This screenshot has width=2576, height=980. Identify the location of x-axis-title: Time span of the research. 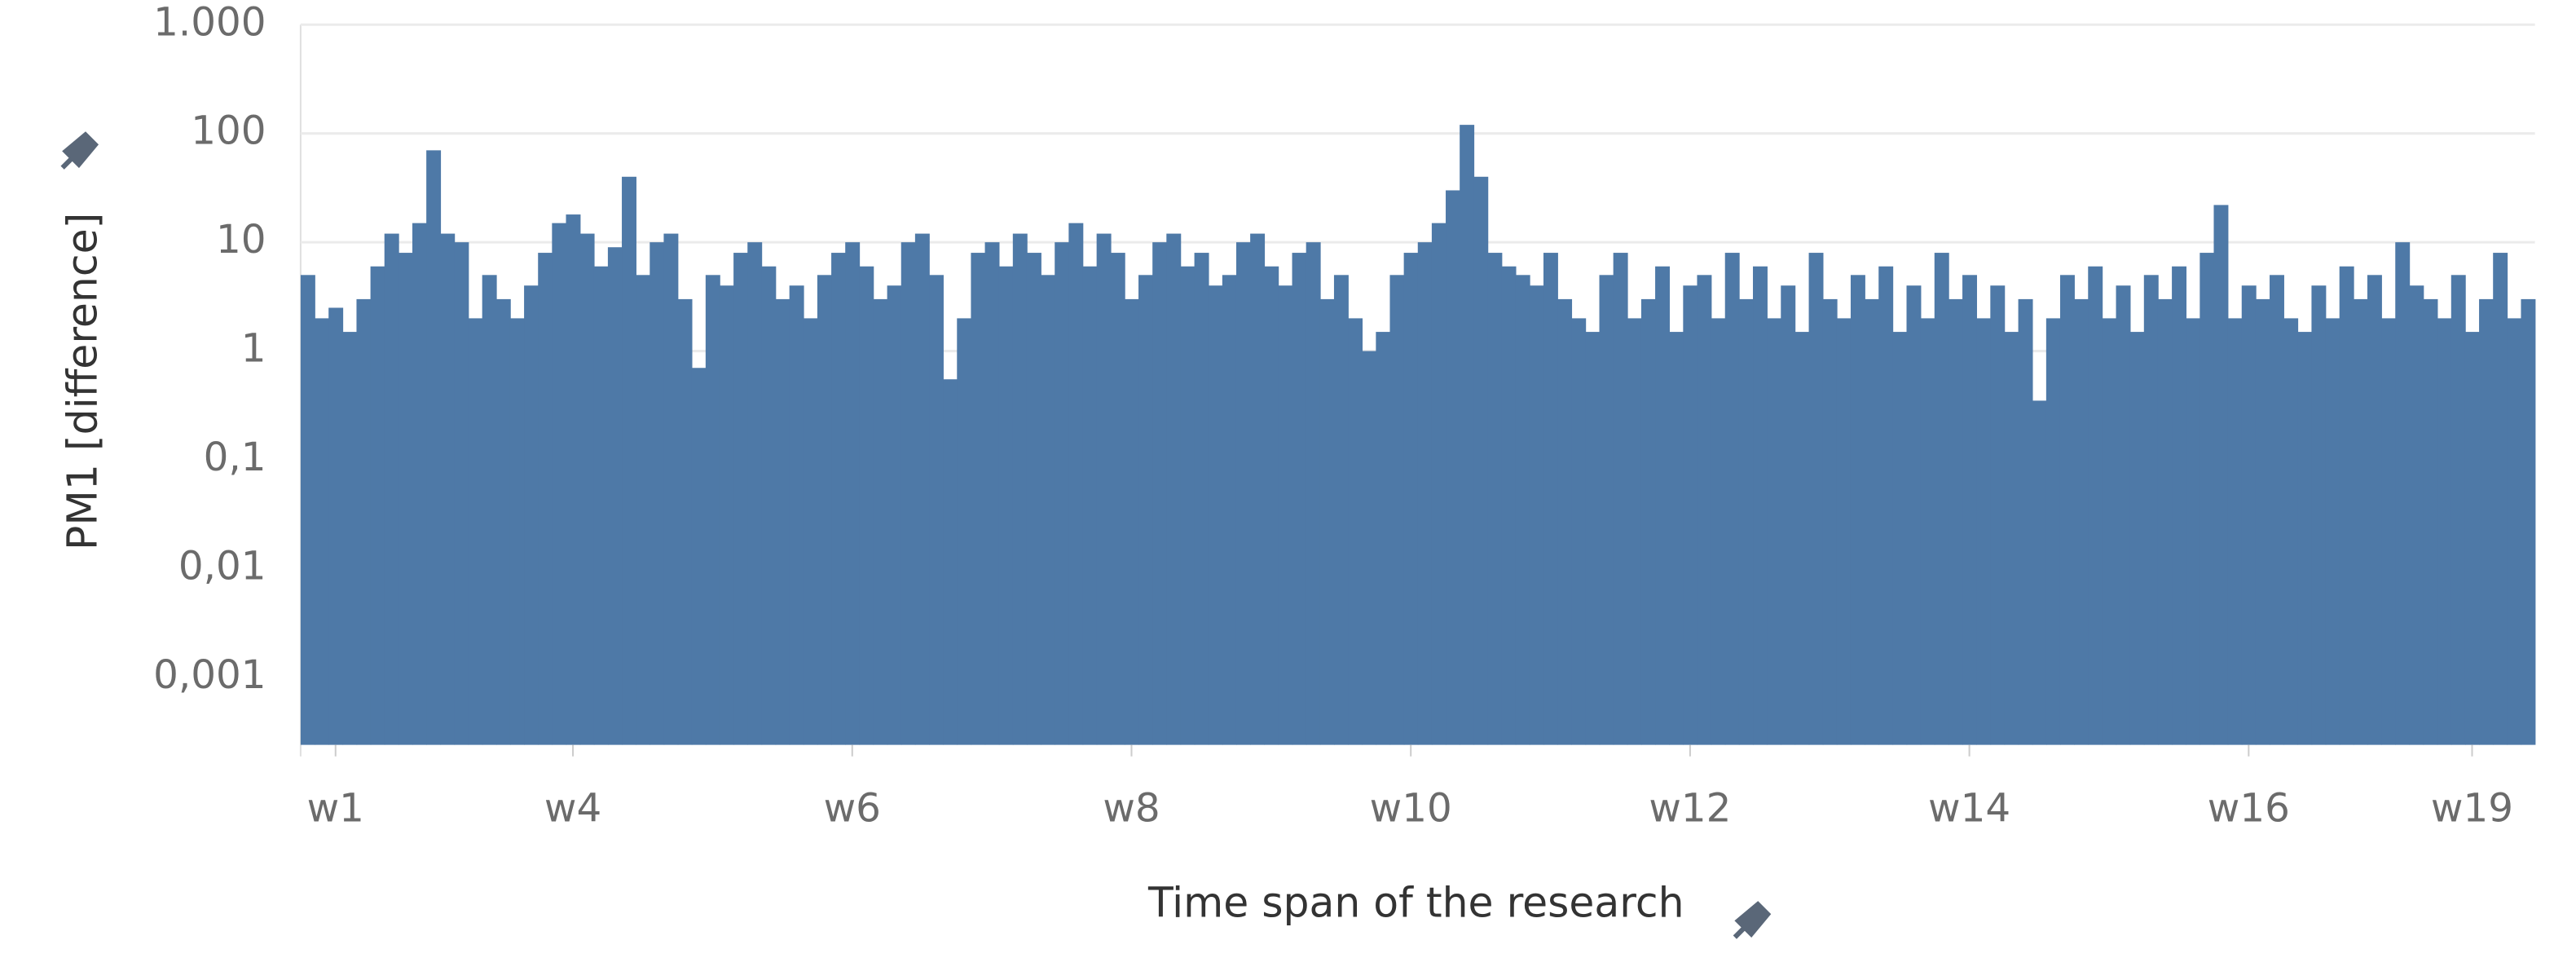
(1415, 903).